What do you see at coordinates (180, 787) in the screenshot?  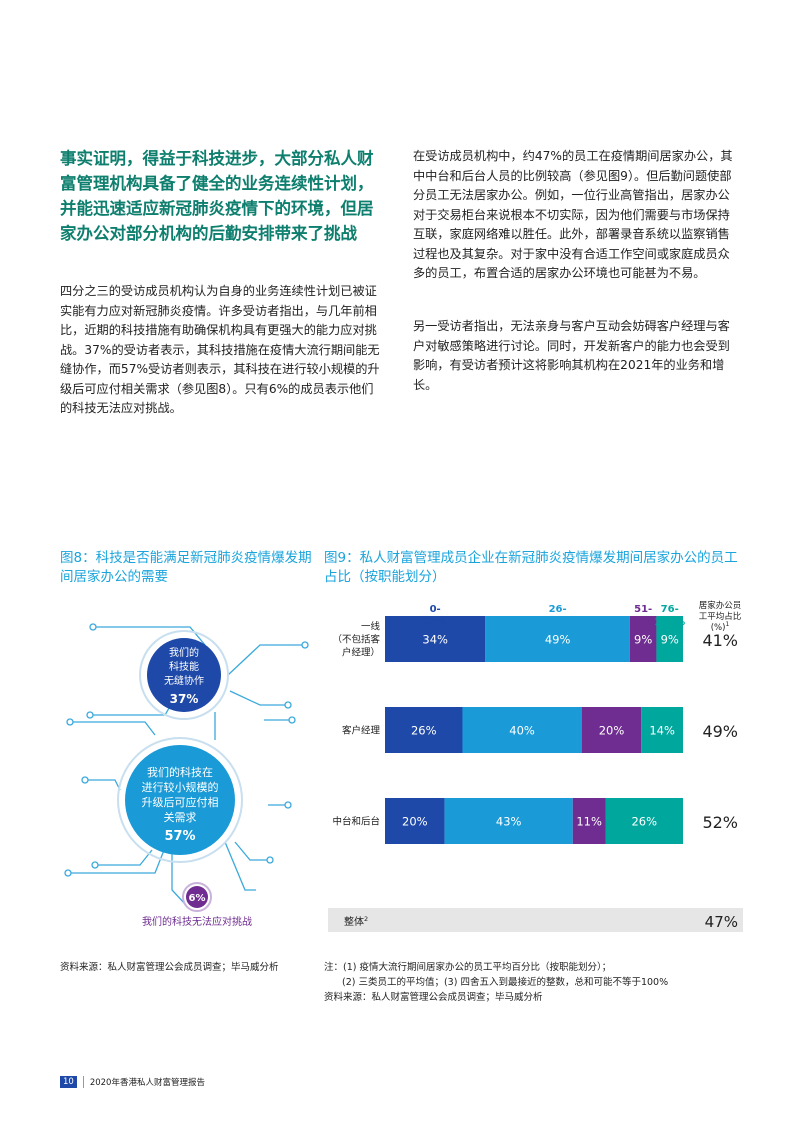 I see `circle-57-label-2: 进行较小规模的` at bounding box center [180, 787].